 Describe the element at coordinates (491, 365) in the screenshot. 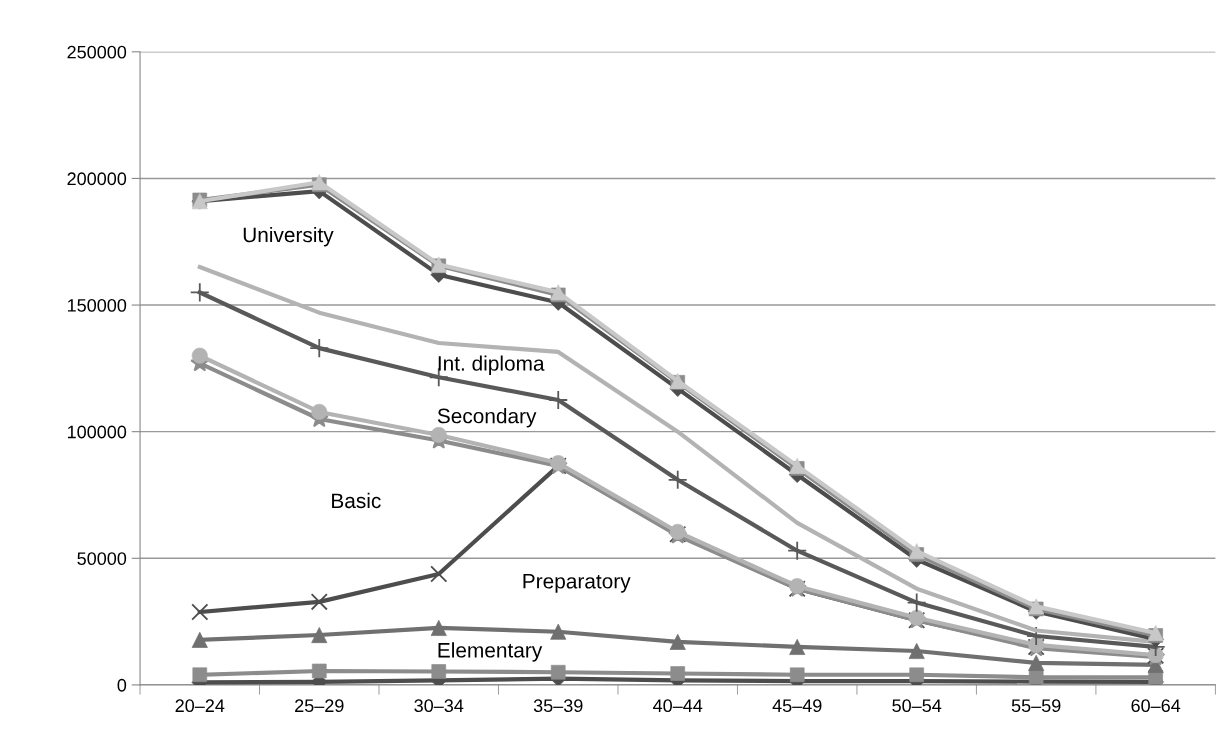

I see `annotation: Int. diploma` at that location.